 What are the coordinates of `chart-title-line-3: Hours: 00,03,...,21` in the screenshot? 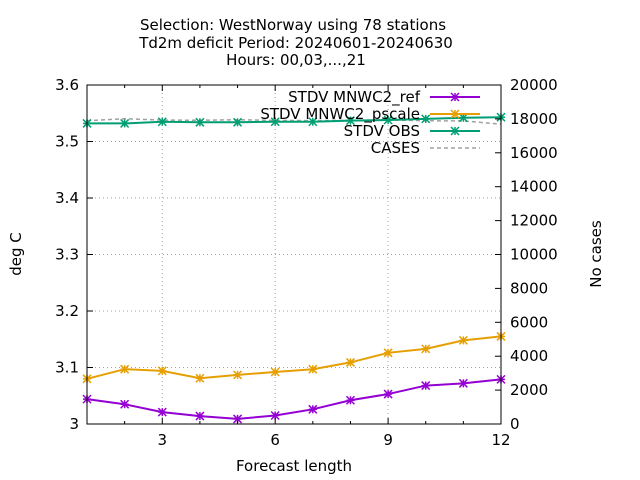 It's located at (296, 60).